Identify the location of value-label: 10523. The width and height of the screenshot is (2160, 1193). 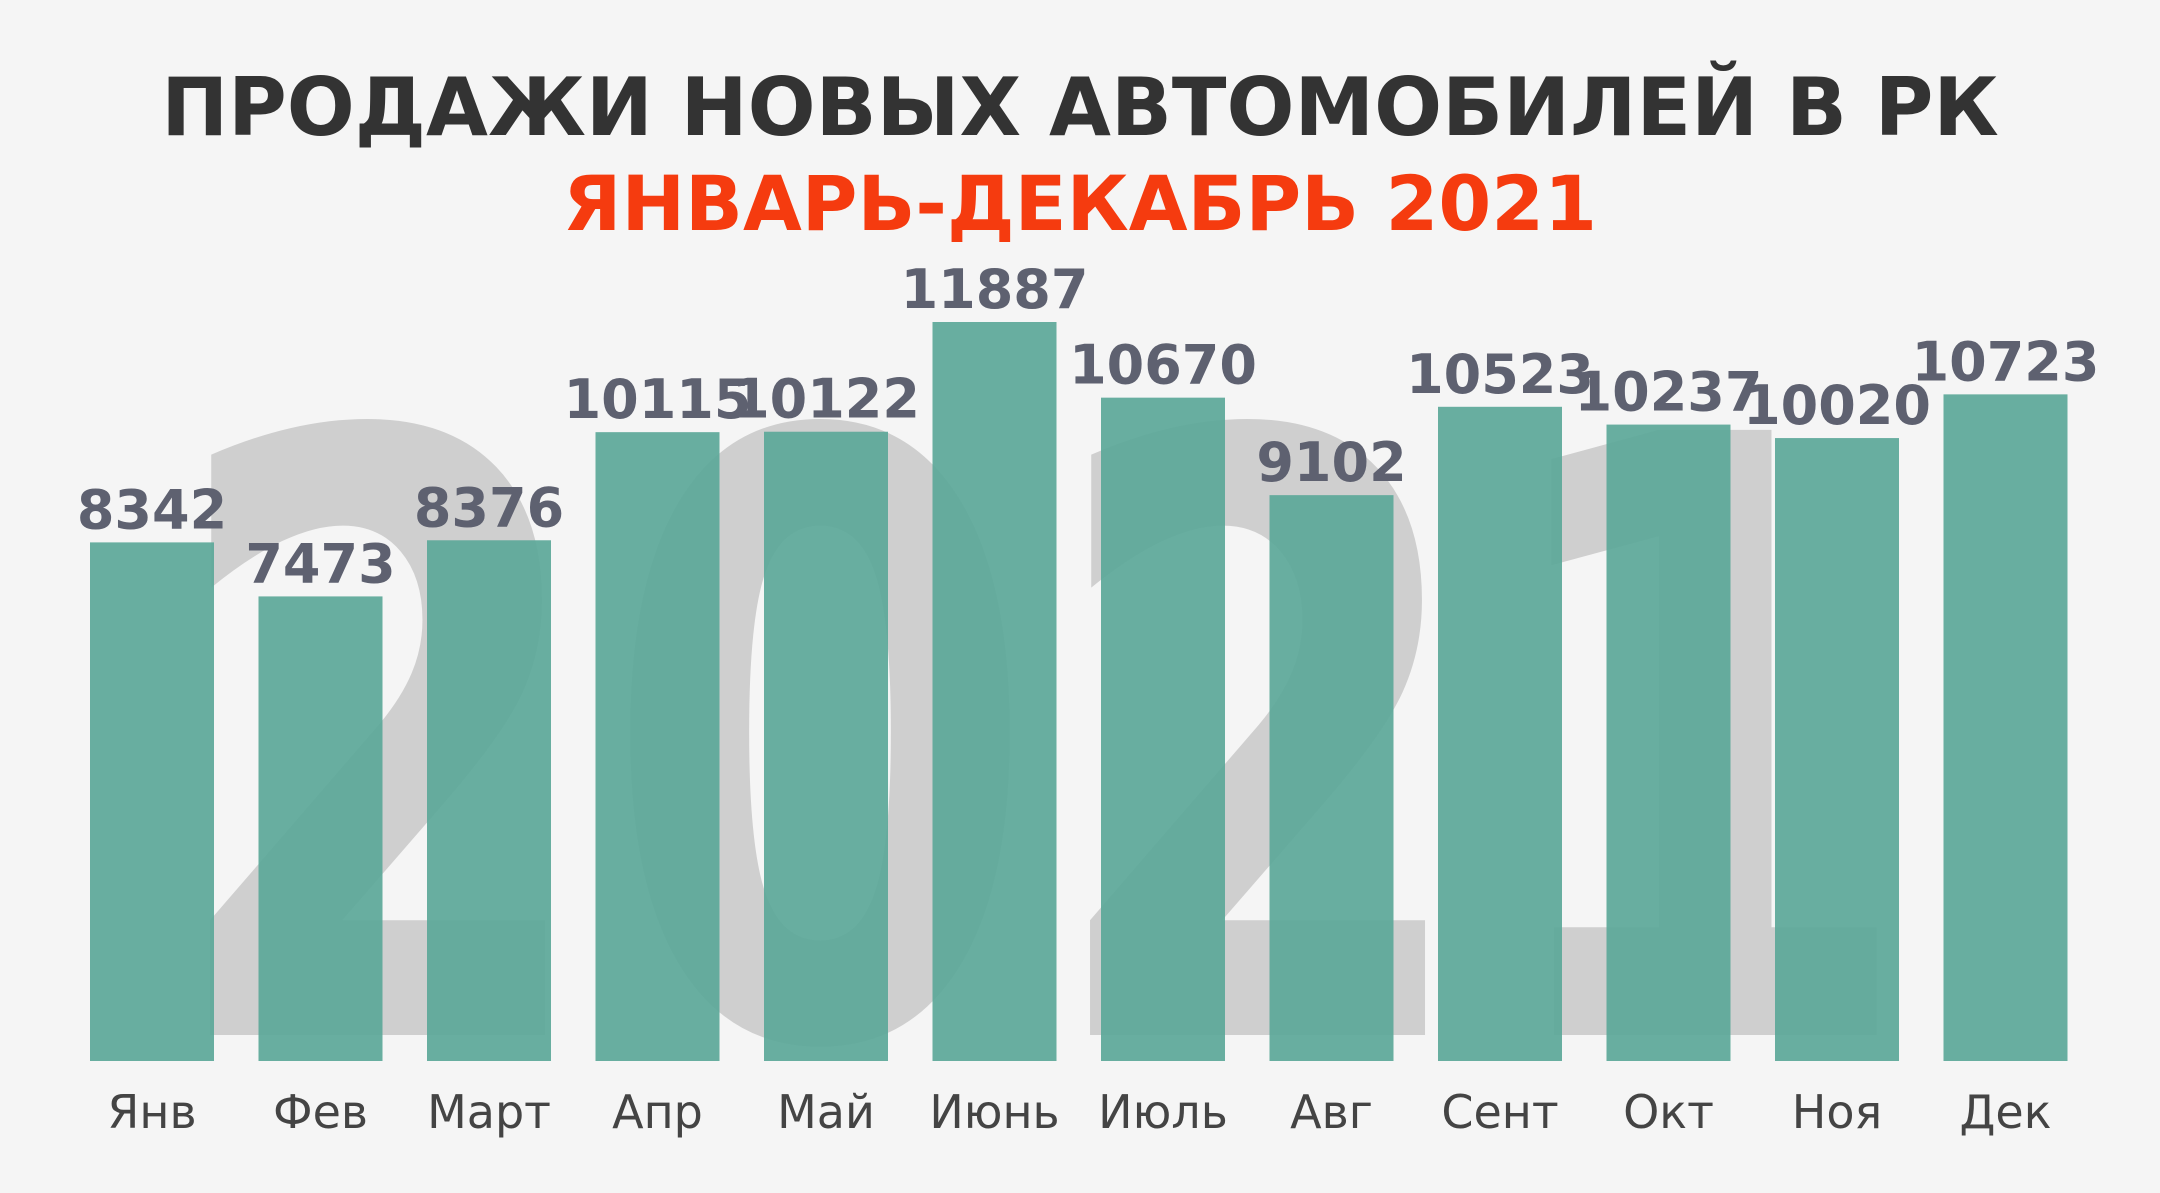
(1500, 374).